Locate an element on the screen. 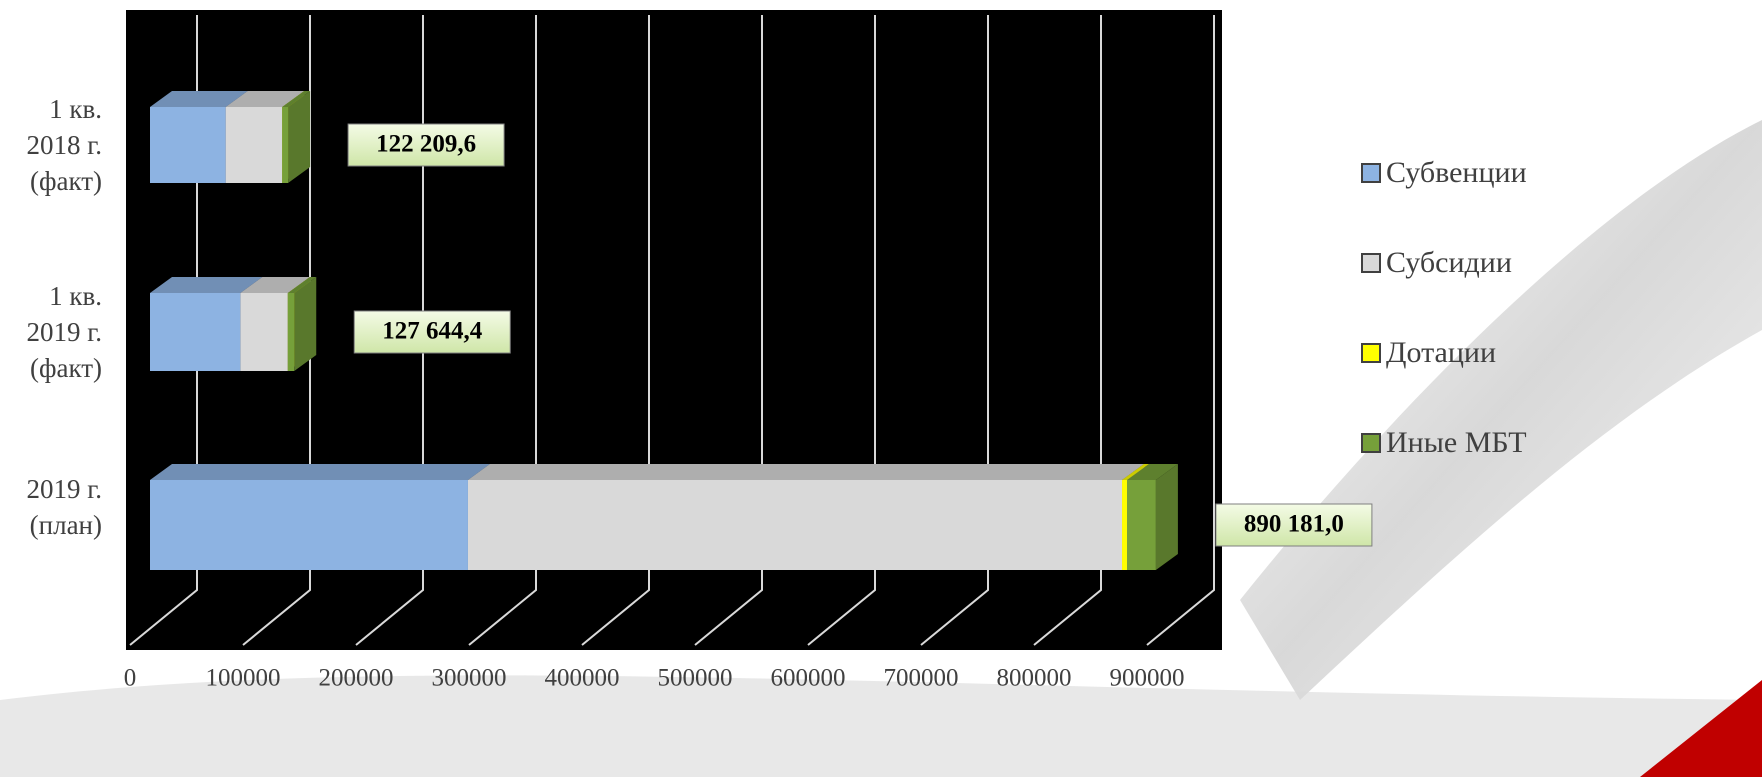 Image resolution: width=1762 pixels, height=777 pixels. legend-label: Субсидии is located at coordinates (1449, 262).